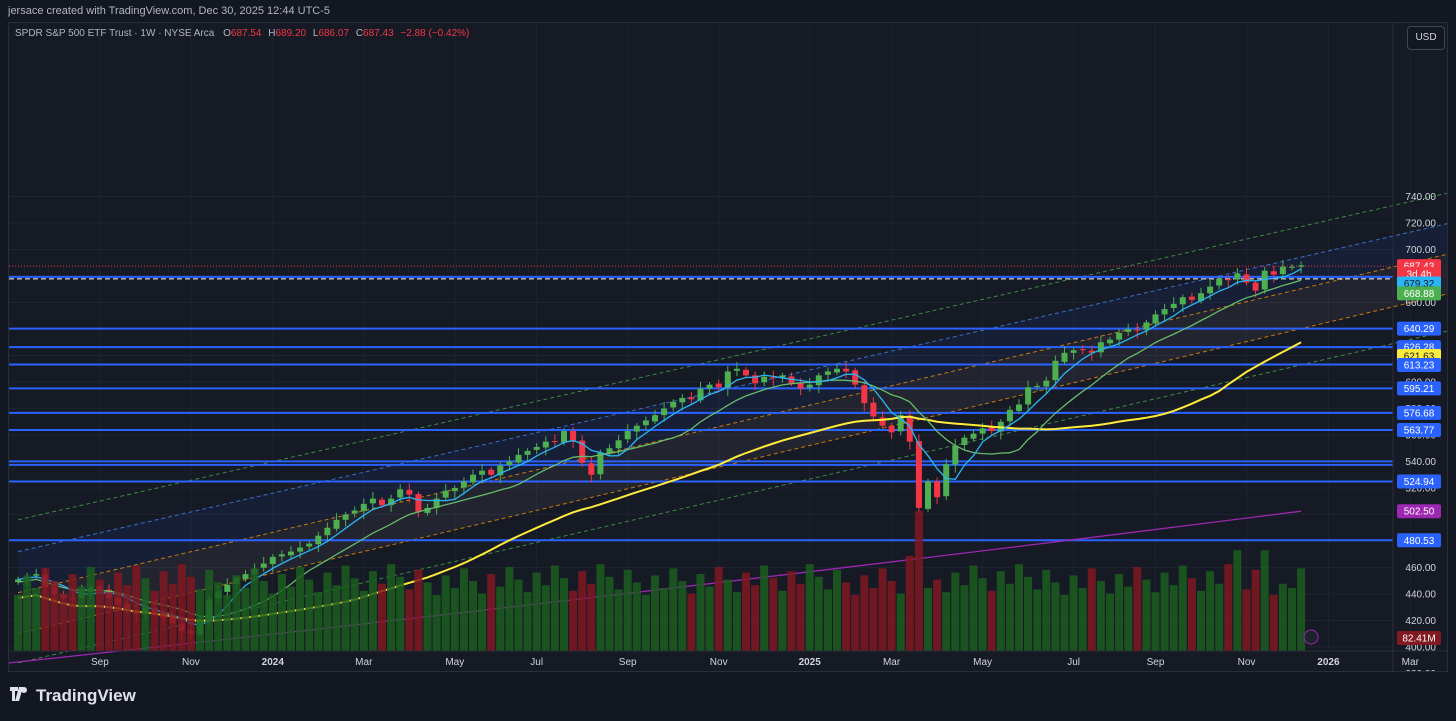  Describe the element at coordinates (359, 33) in the screenshot. I see `close-label: C` at that location.